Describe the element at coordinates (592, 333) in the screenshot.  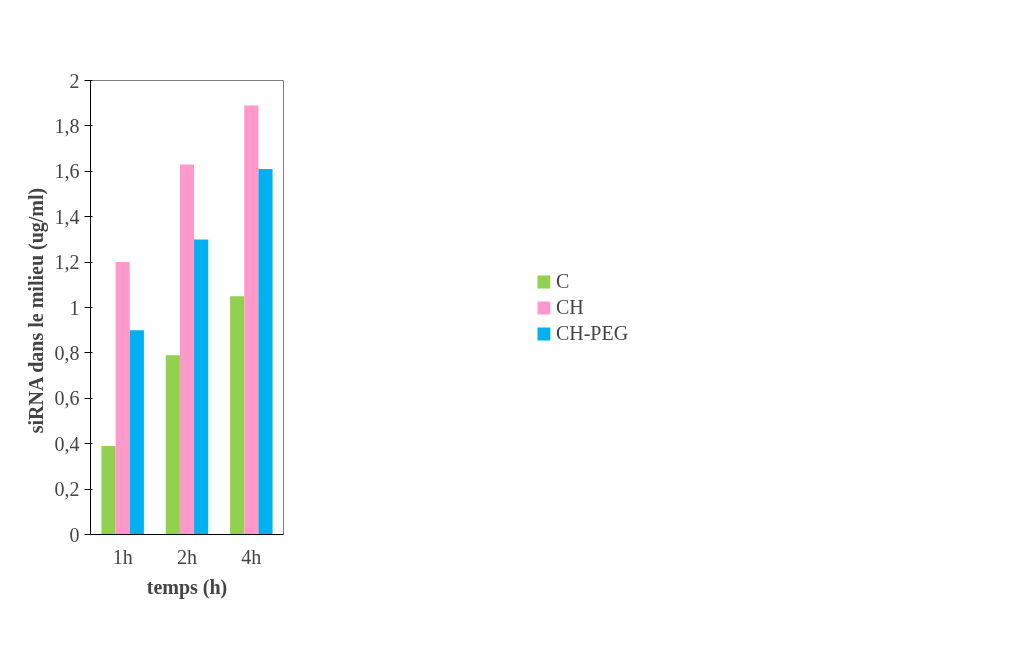
I see `legend-label: CH-PEG` at that location.